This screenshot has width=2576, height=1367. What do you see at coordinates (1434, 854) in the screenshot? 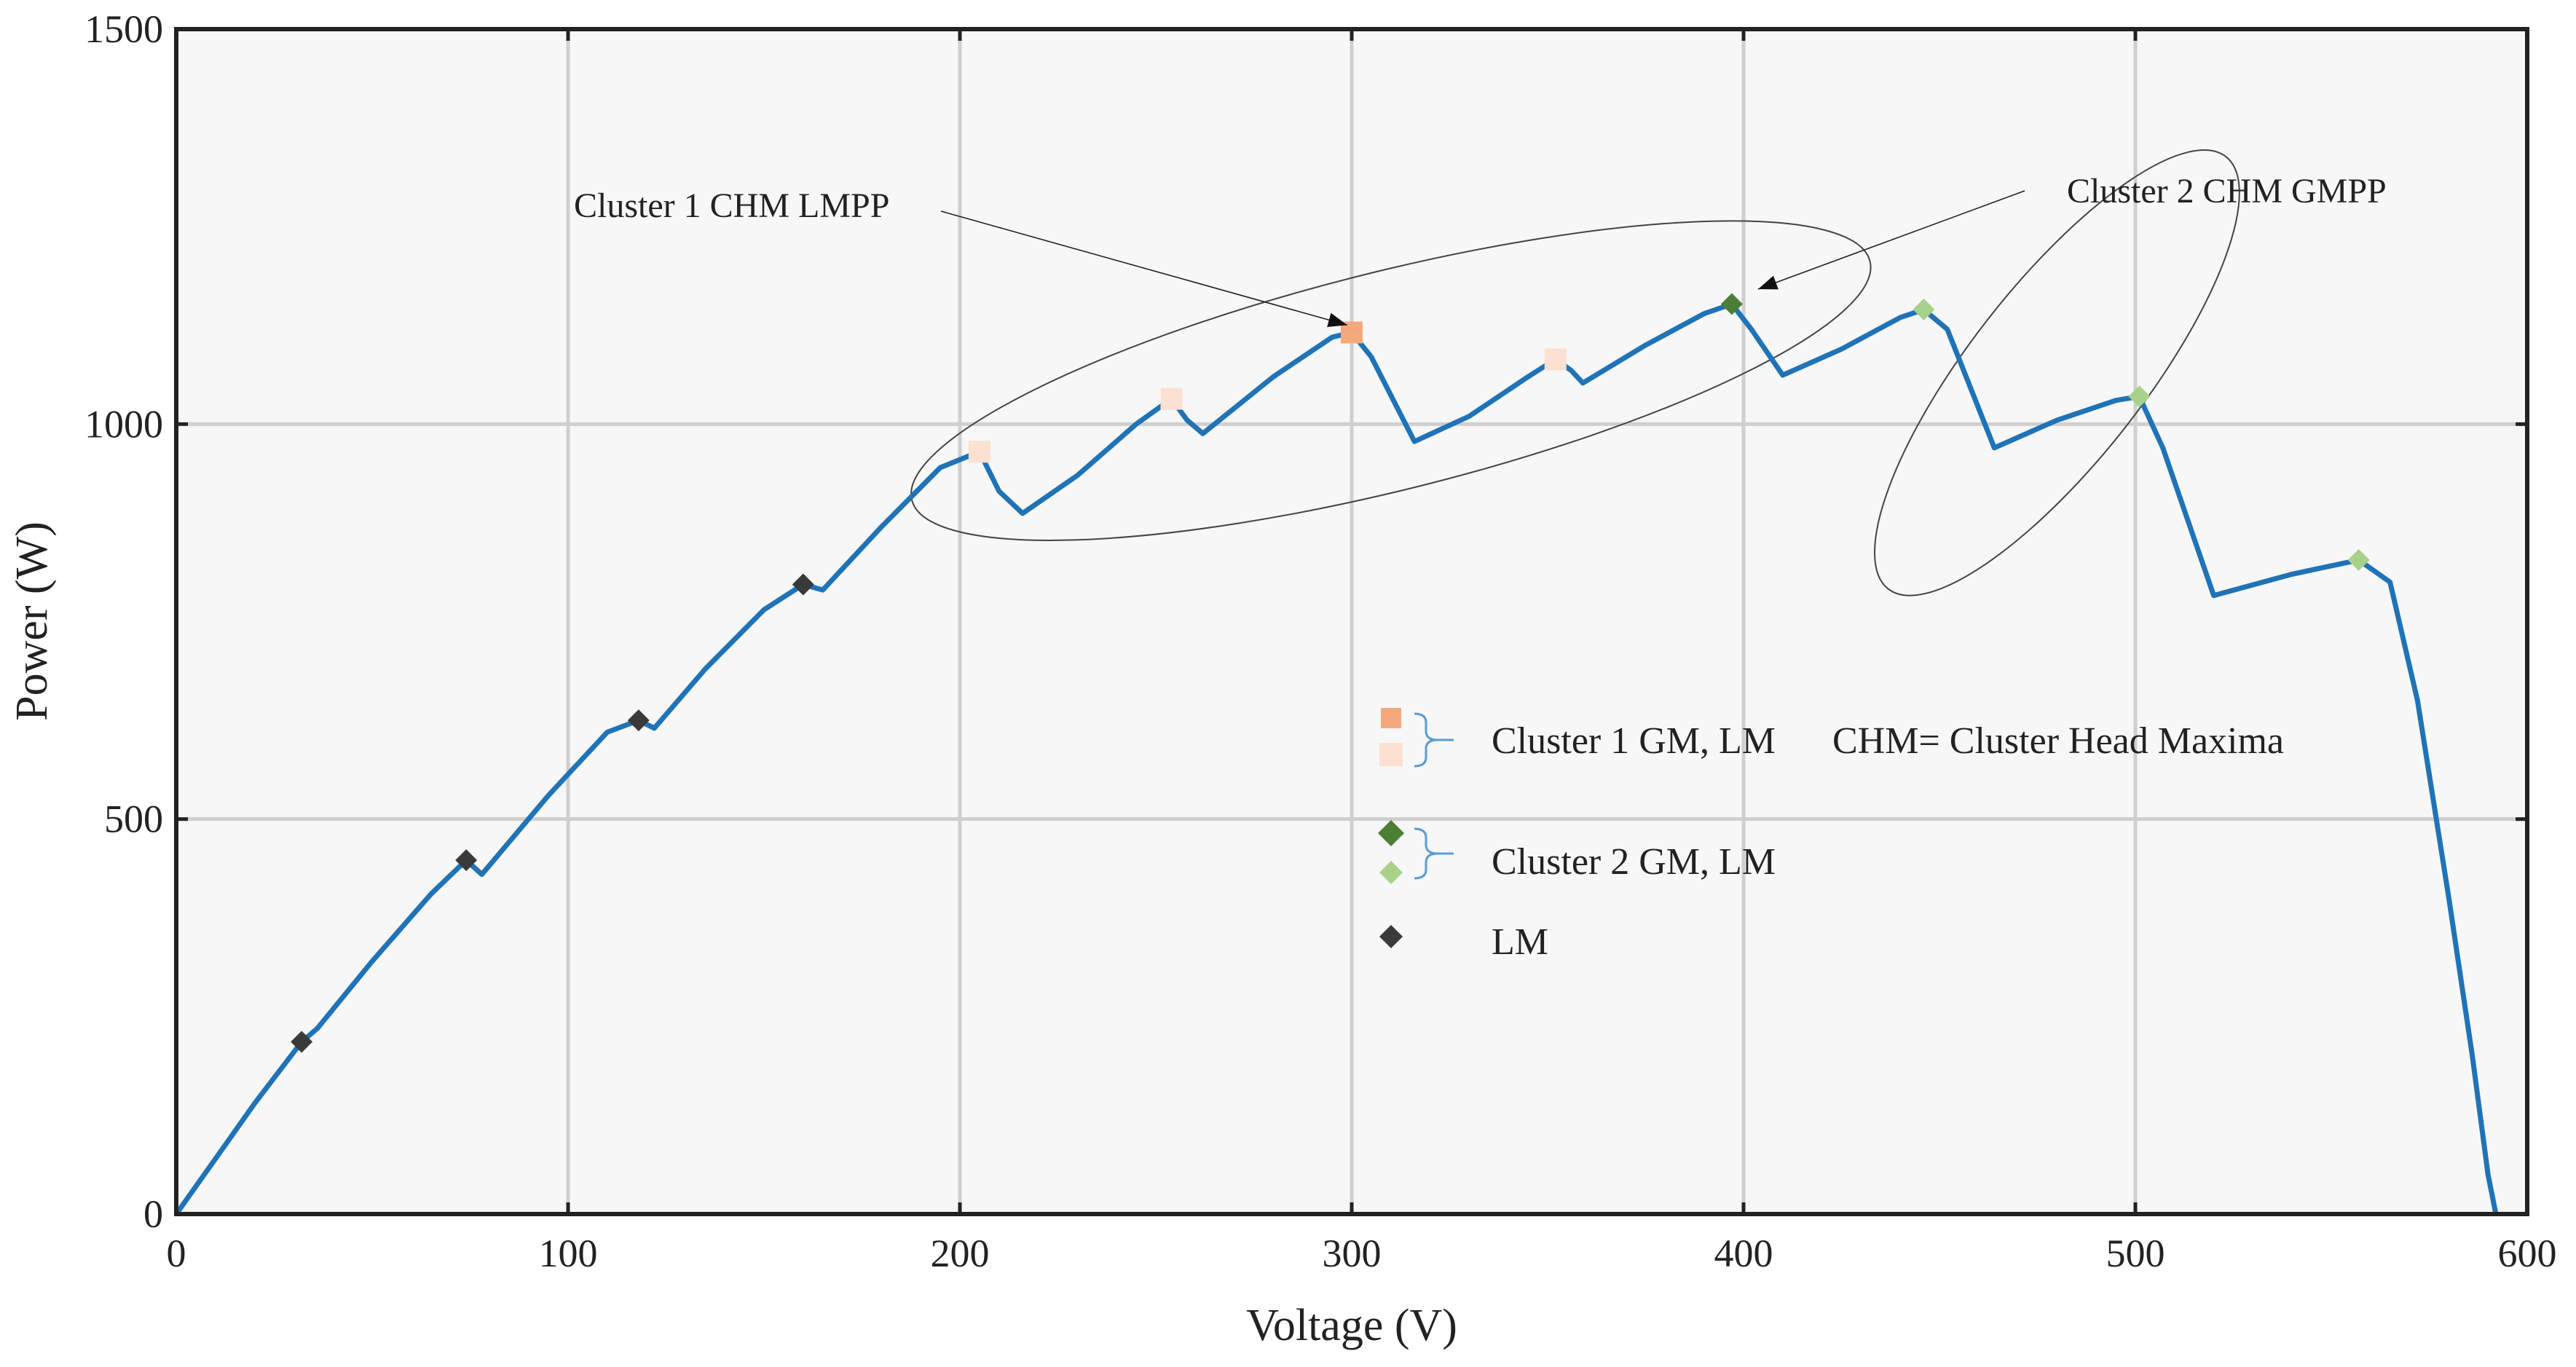
I see `legend-bracket-cluster2` at bounding box center [1434, 854].